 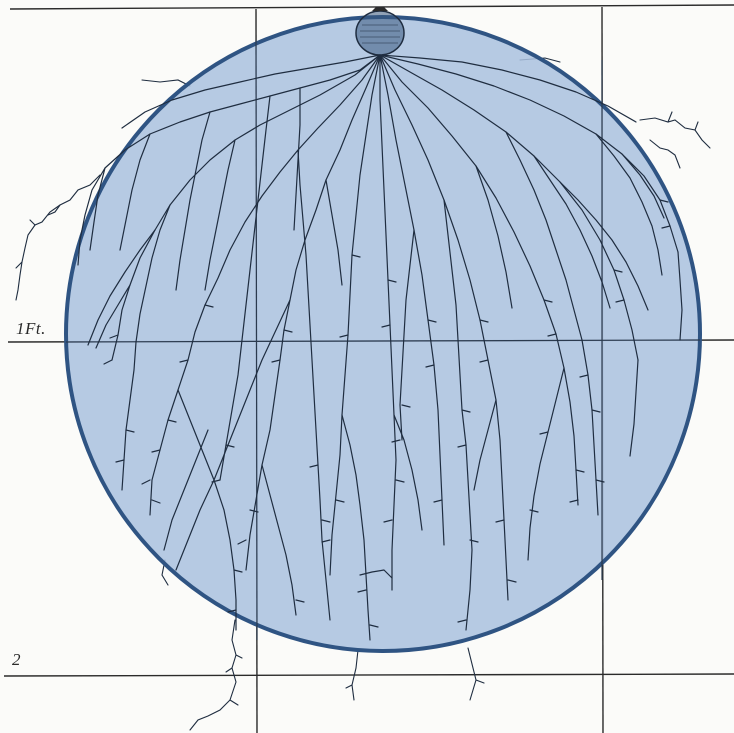 What do you see at coordinates (256, 340) in the screenshot?
I see `grid-left-vertical-overlay` at bounding box center [256, 340].